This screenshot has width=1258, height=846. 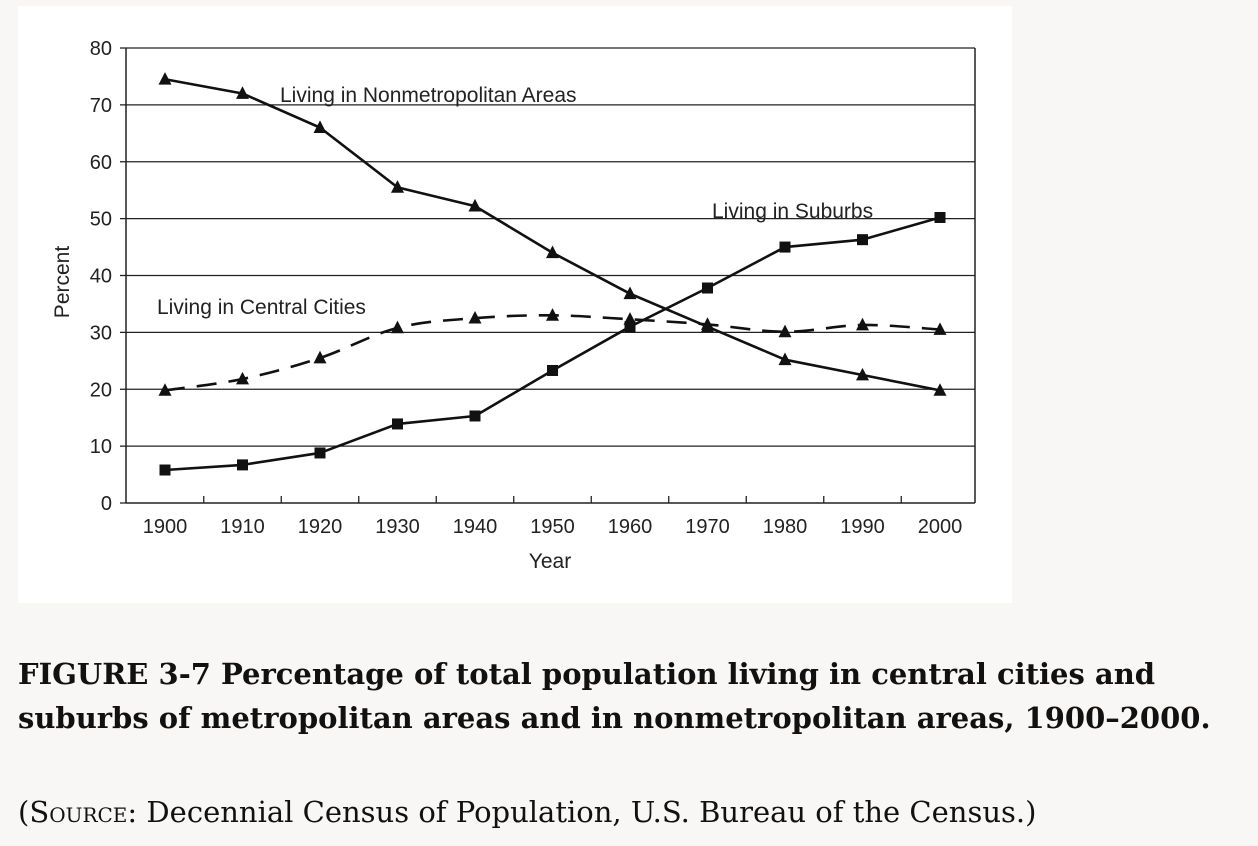 What do you see at coordinates (165, 389) in the screenshot?
I see `series-1-point-1900` at bounding box center [165, 389].